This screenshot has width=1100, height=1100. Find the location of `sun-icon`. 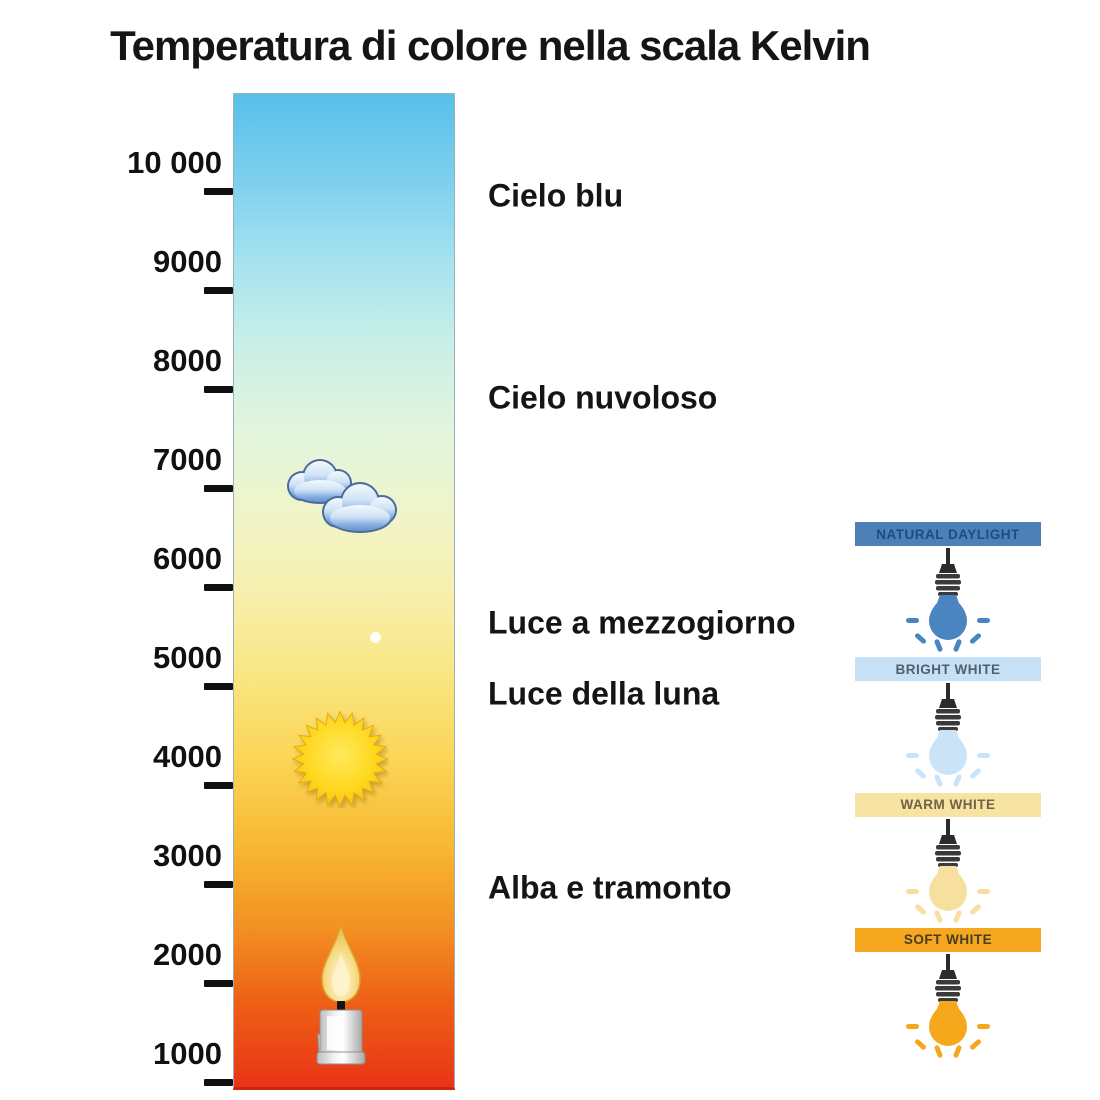

sun-icon is located at coordinates (340, 759).